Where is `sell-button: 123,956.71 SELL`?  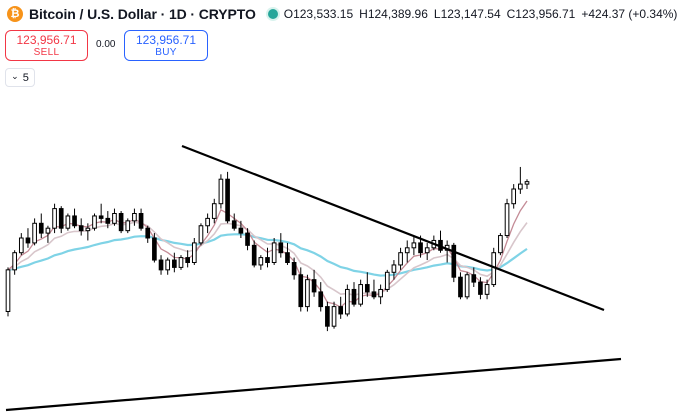
sell-button: 123,956.71 SELL is located at coordinates (46, 45).